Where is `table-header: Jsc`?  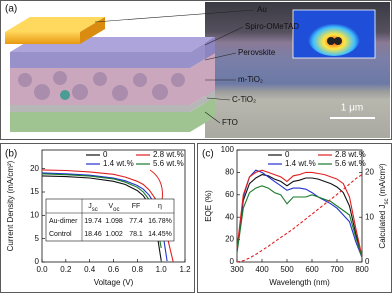 table-header: Jsc is located at coordinates (93, 208).